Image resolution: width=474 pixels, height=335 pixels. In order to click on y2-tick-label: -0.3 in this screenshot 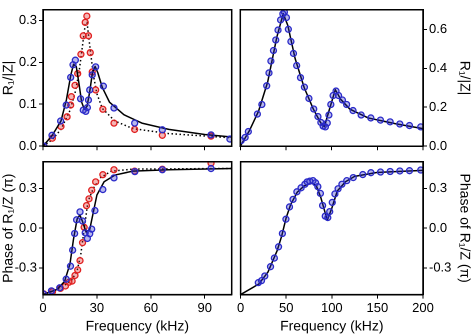, I will do `click(440, 267)`.